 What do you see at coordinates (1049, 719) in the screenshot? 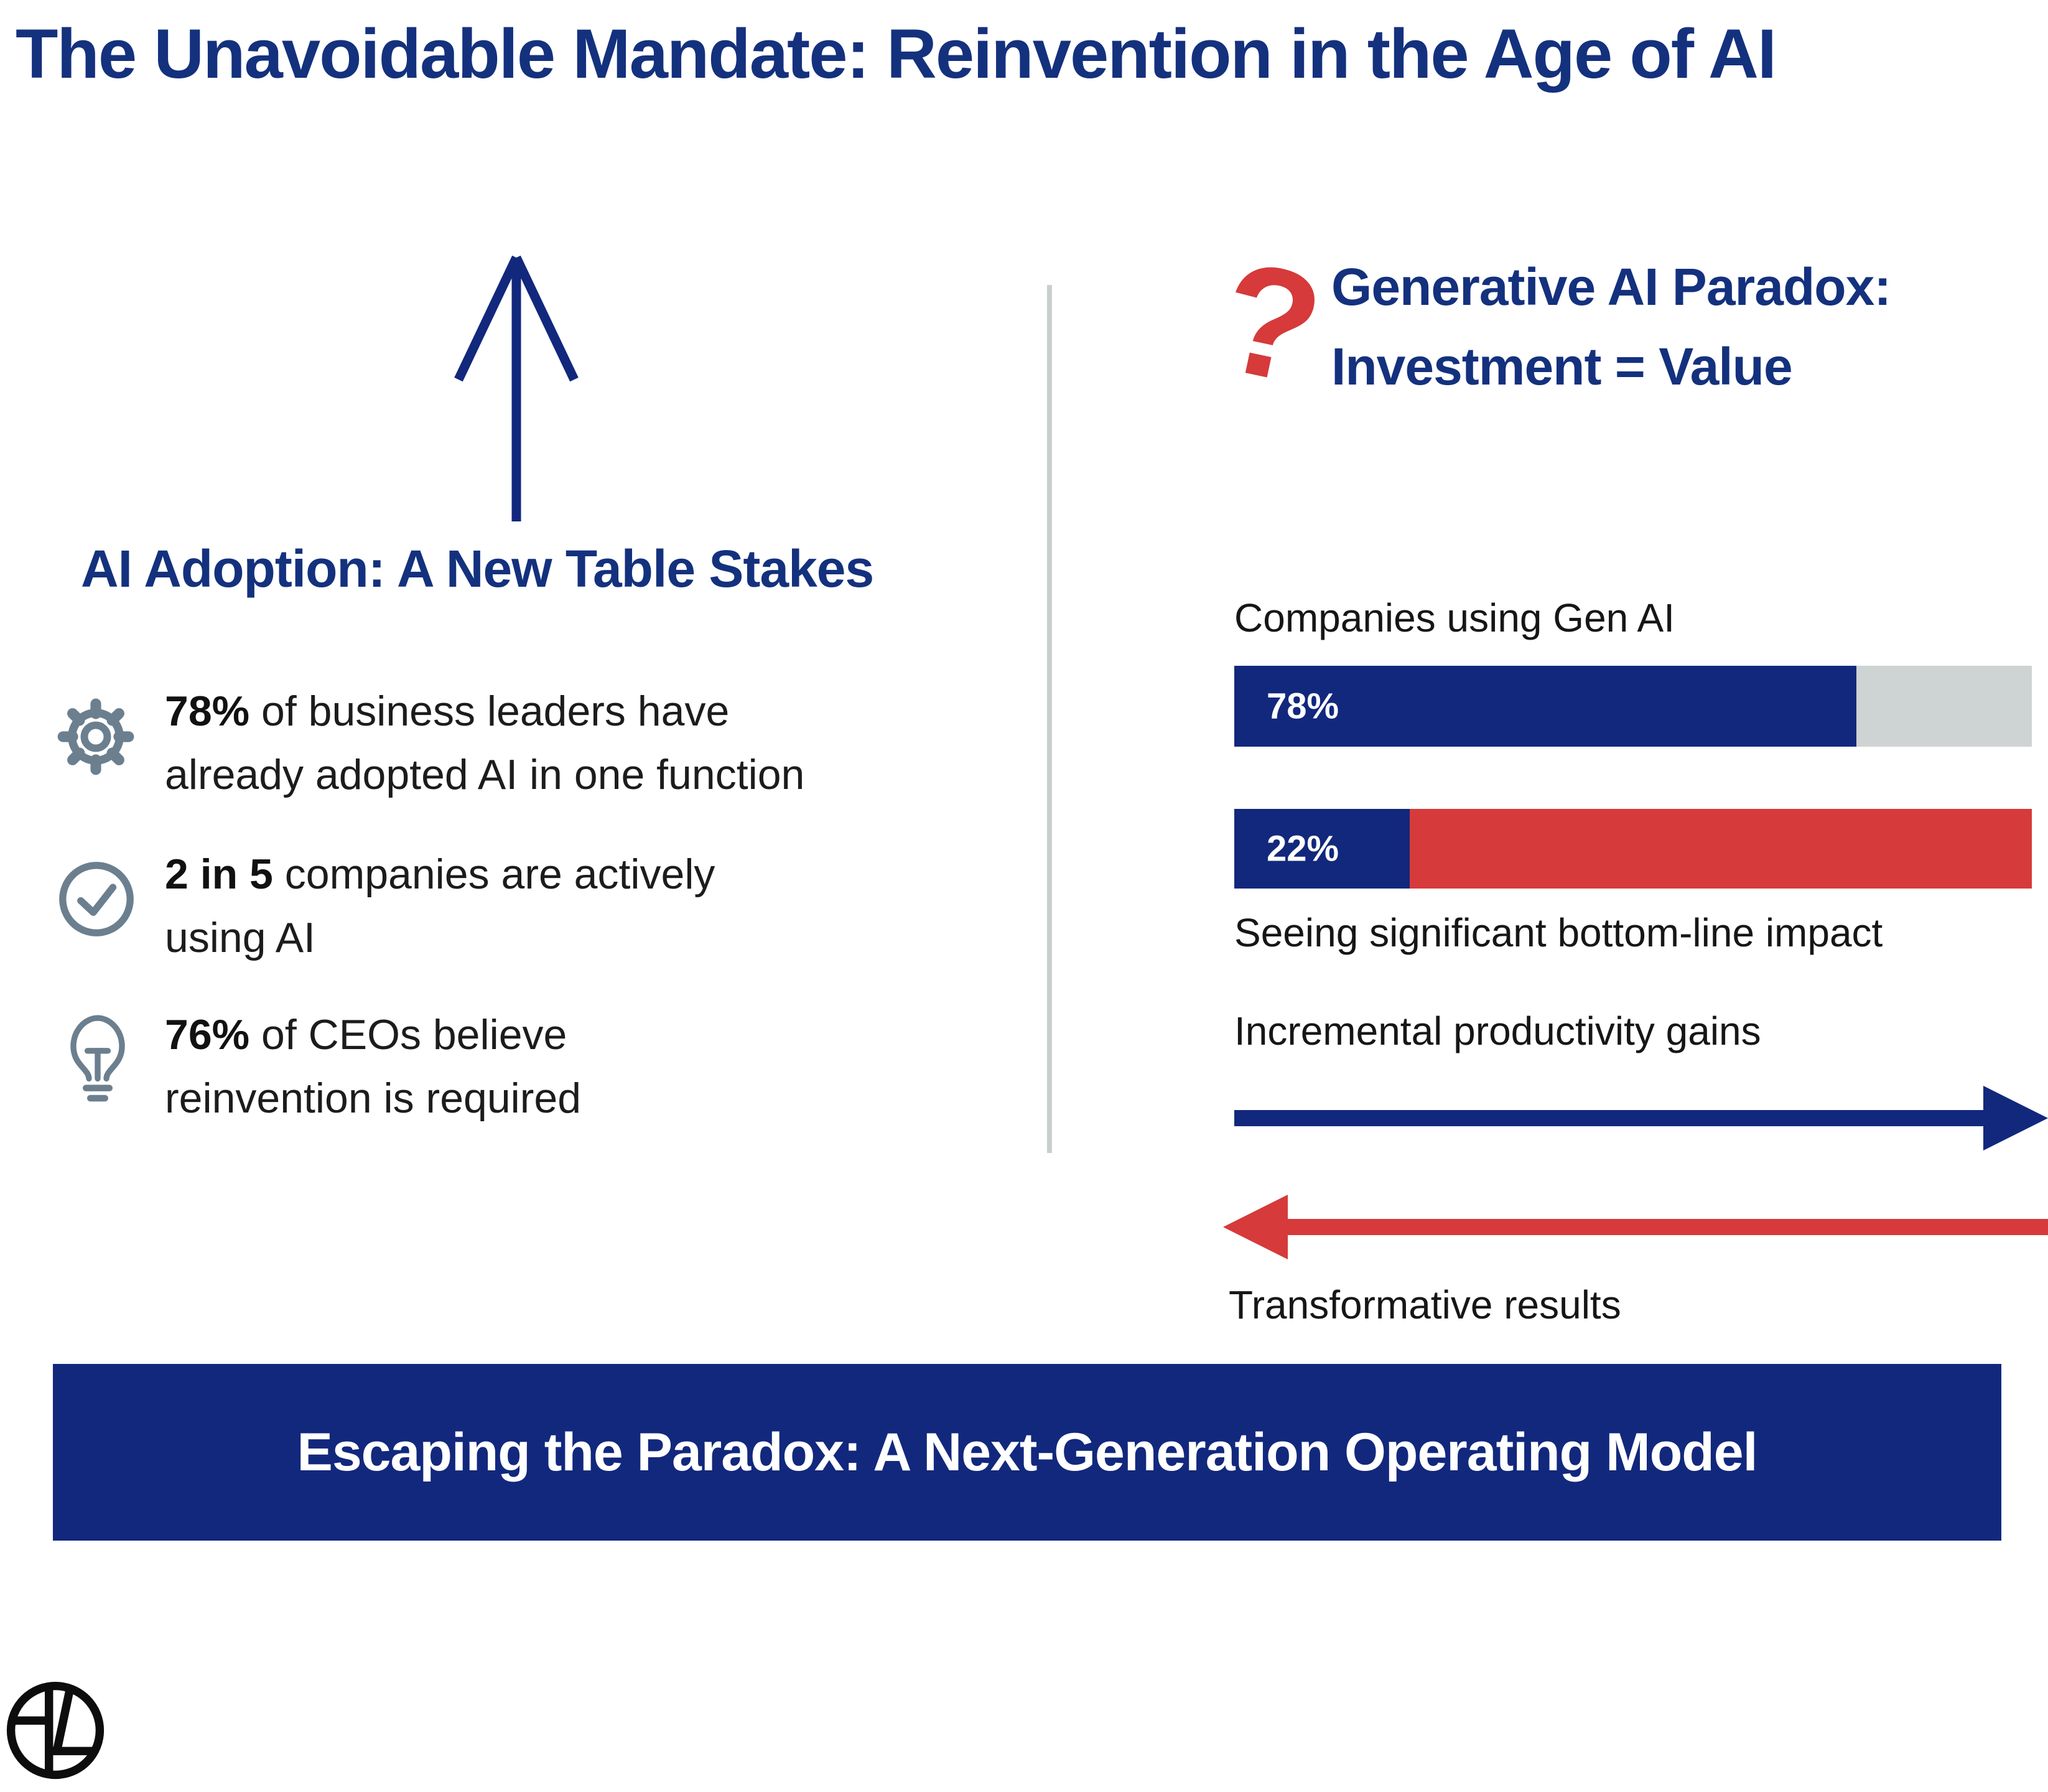
I see `column-divider` at bounding box center [1049, 719].